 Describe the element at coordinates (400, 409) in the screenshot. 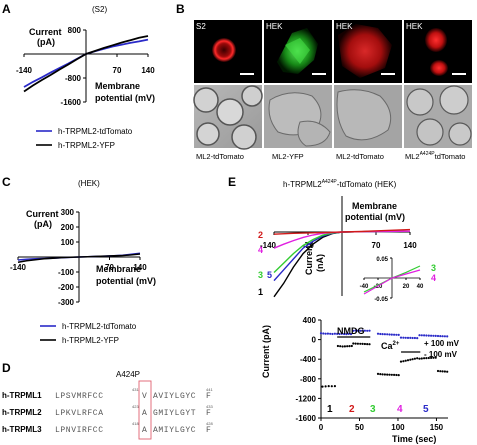

I see `phase-number-4: 4` at that location.